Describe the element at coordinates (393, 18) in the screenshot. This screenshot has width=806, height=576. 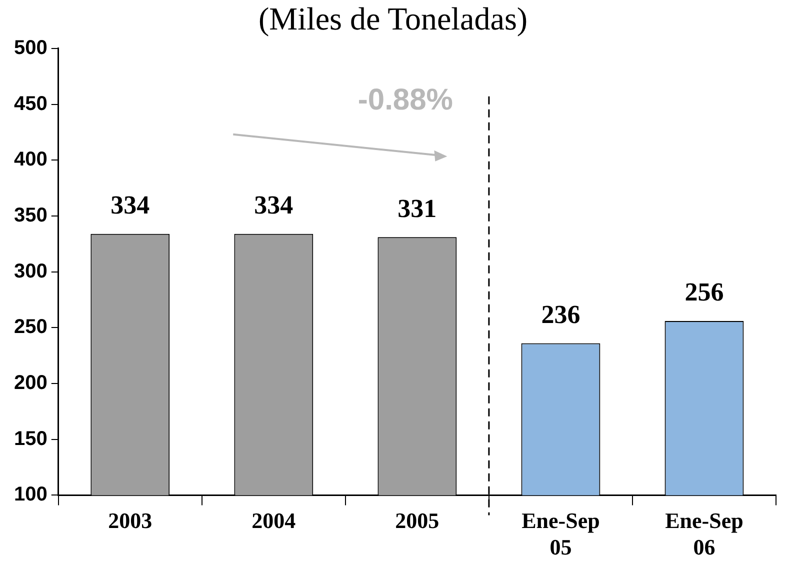
I see `chart-title: (Miles de Toneladas)` at that location.